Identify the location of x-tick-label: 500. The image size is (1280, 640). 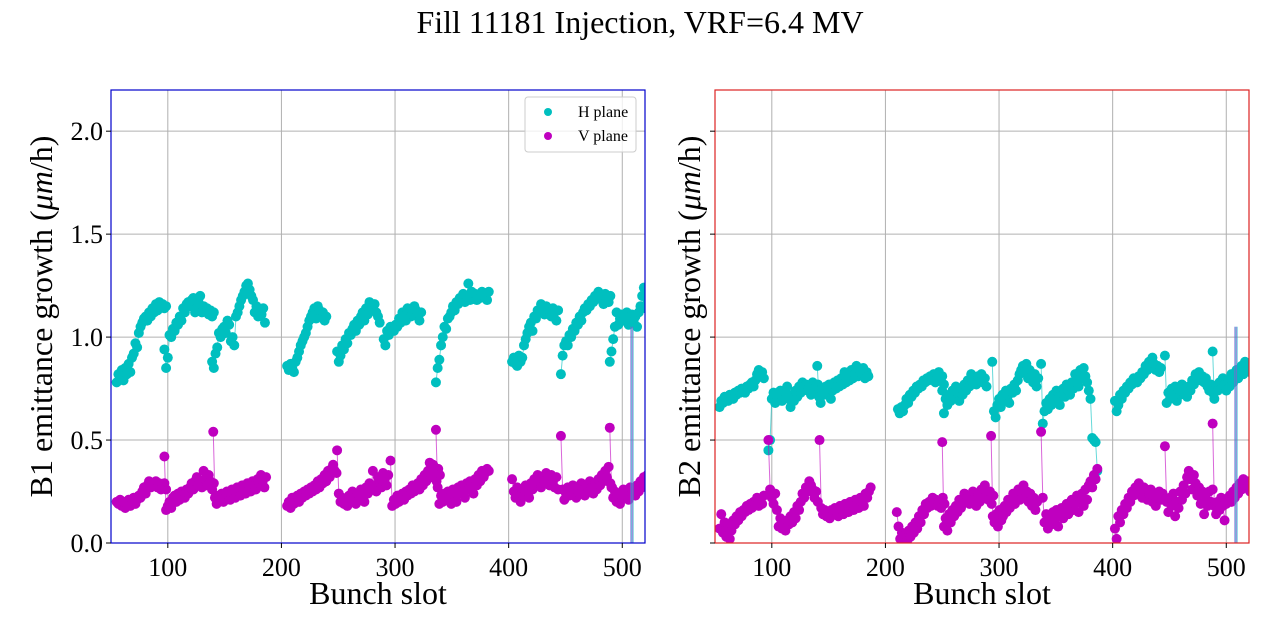
(622, 567).